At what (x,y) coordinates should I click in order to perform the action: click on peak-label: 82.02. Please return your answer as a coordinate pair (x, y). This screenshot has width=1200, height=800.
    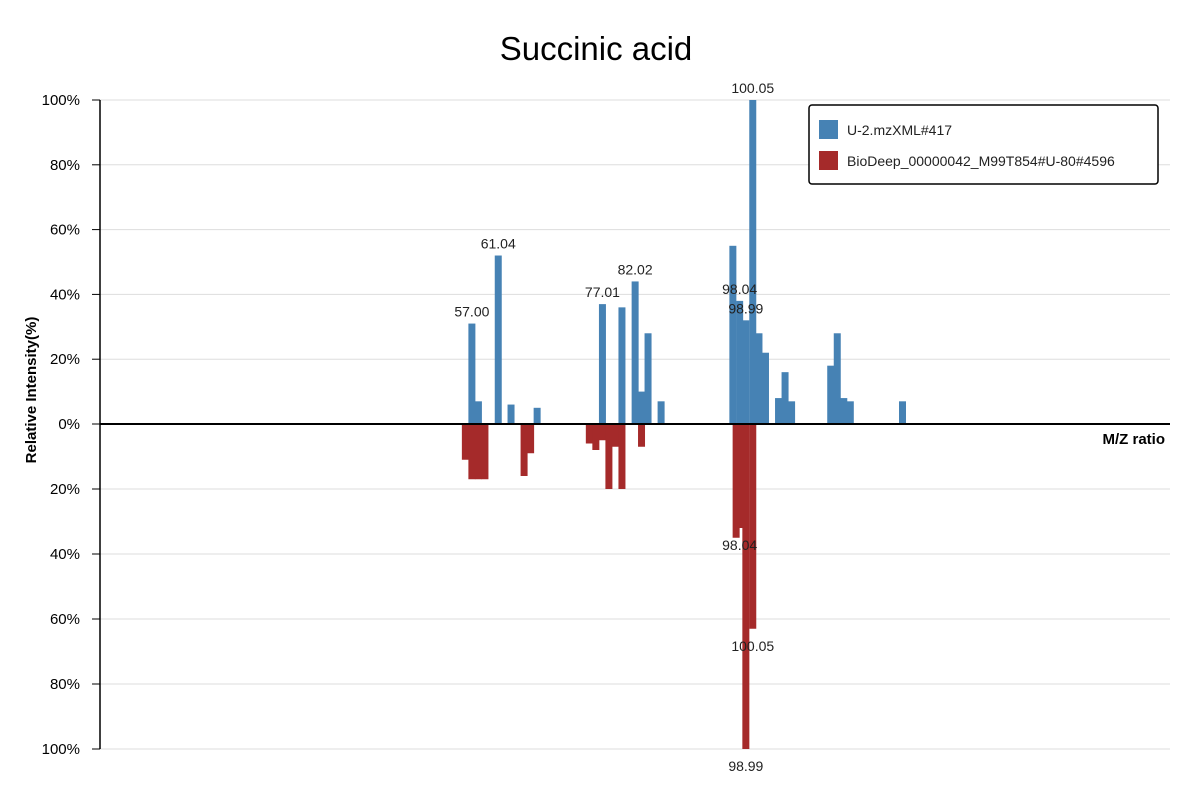
    Looking at the image, I should click on (635, 269).